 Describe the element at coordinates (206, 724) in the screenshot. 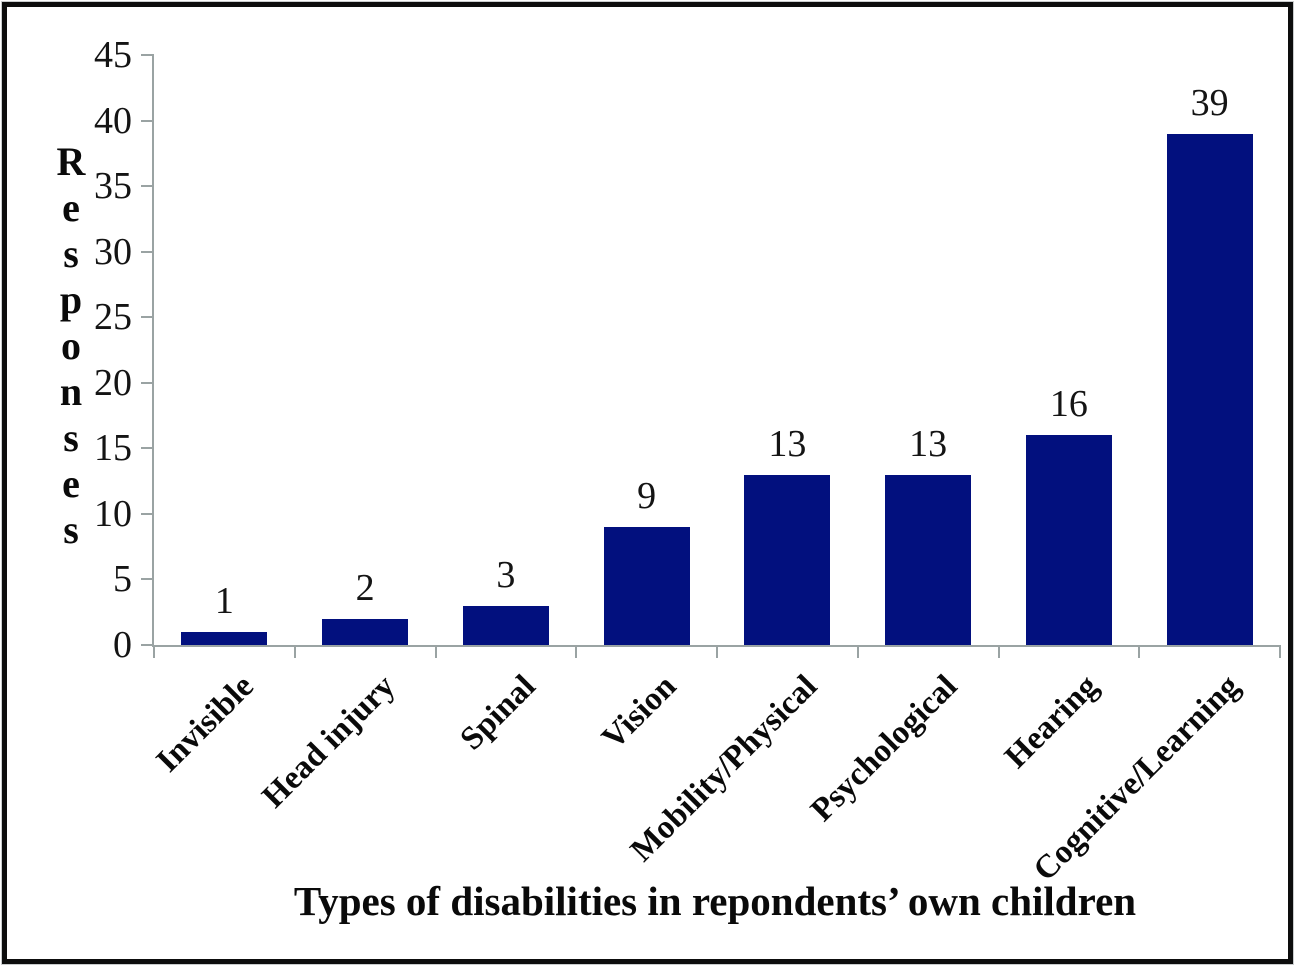

I see `x-tick-label: Invisible` at that location.